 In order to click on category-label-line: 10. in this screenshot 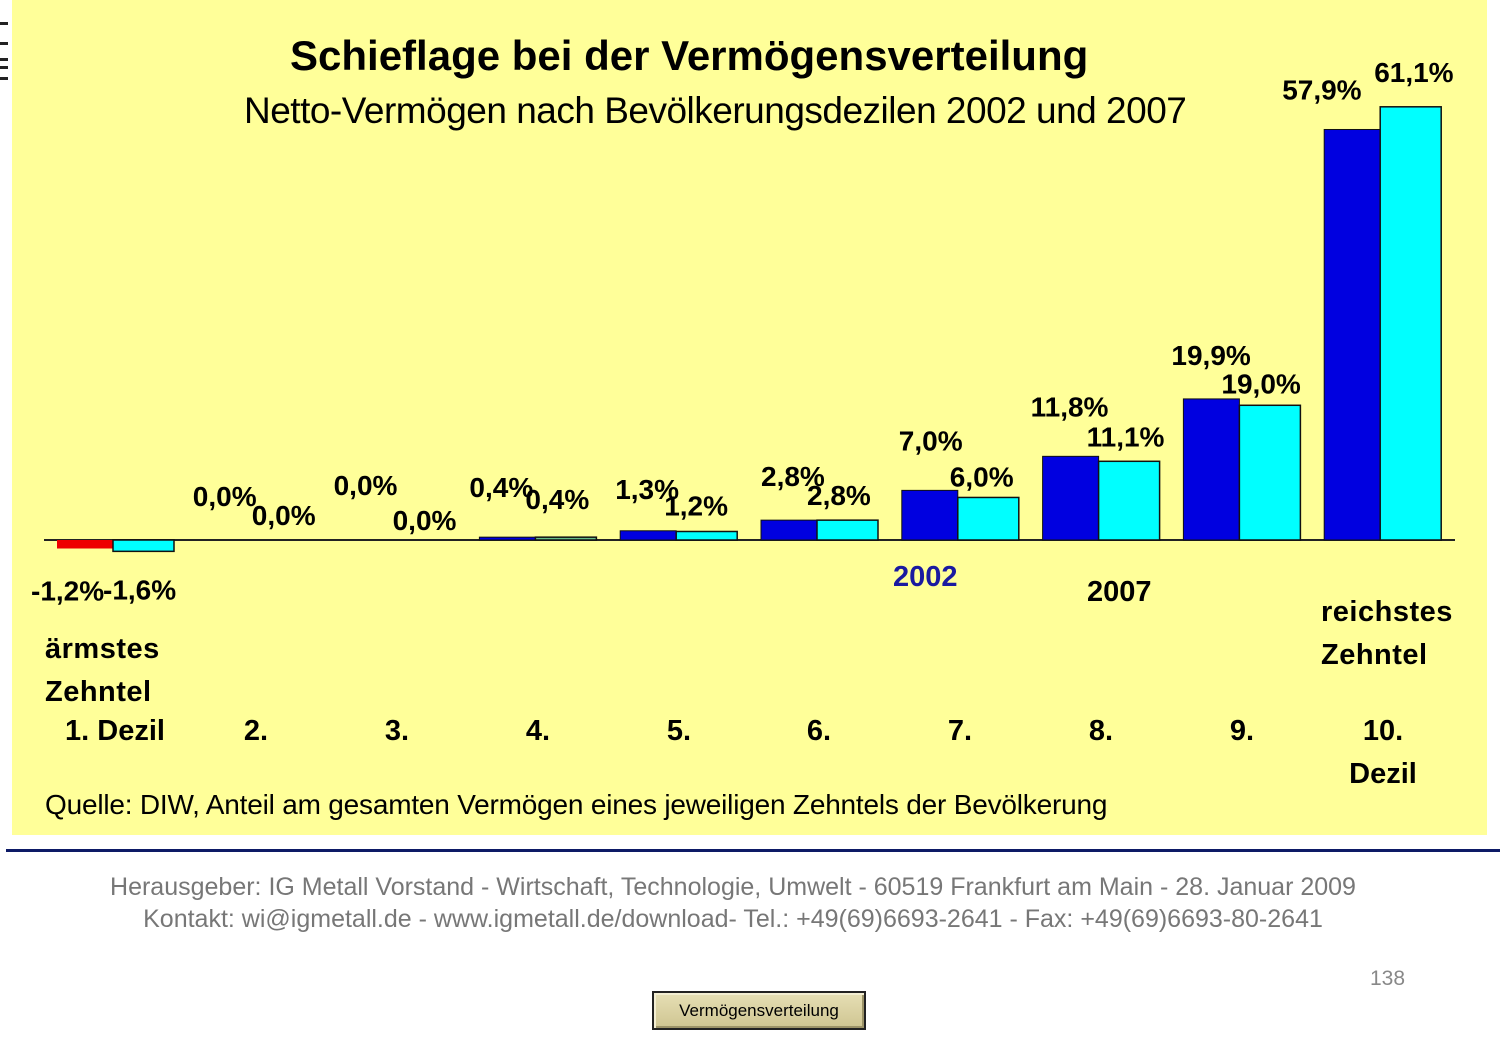, I will do `click(1383, 731)`.